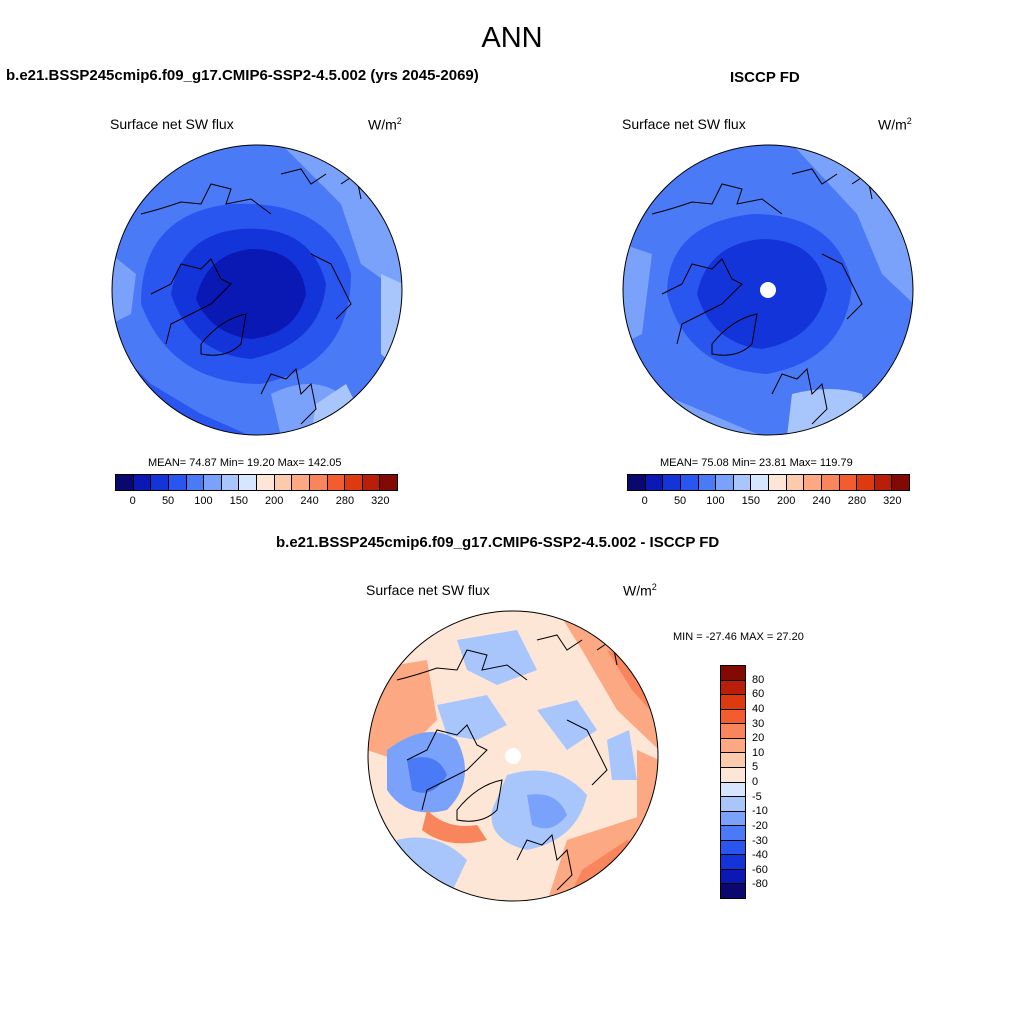 The height and width of the screenshot is (1024, 1024). I want to click on right-colorbar, so click(768, 482).